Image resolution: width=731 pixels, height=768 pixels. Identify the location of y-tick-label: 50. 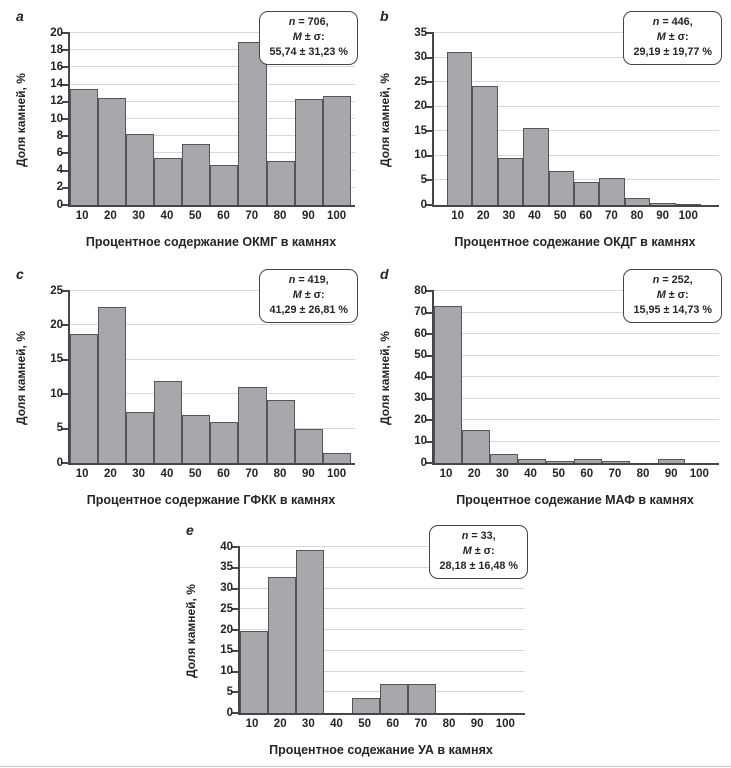
(420, 354).